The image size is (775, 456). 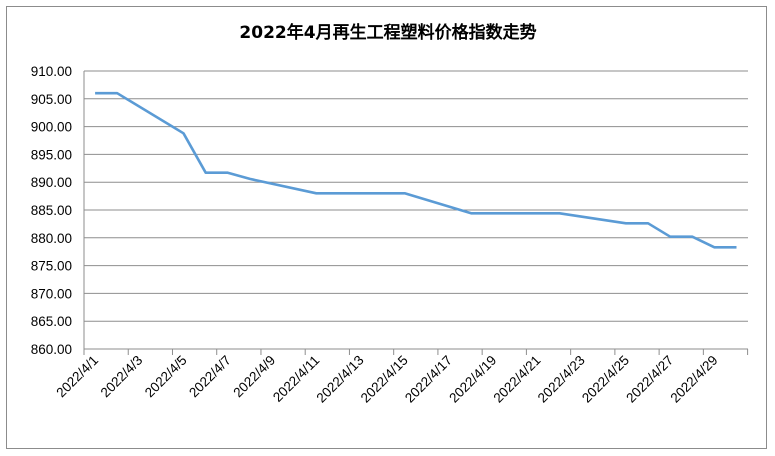 I want to click on x-tick-label: 2022/4/29, so click(x=693, y=379).